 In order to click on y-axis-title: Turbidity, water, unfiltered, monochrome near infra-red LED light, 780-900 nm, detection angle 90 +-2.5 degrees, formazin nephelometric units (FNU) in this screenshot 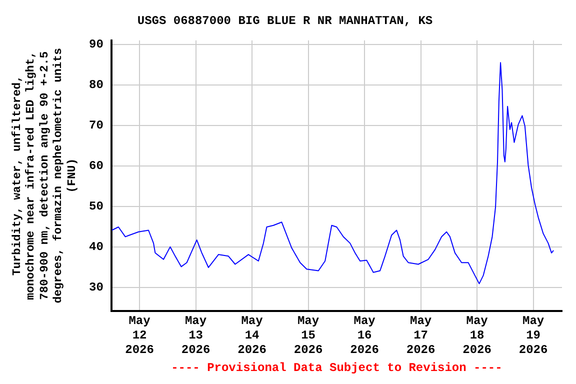, I will do `click(44, 176)`.